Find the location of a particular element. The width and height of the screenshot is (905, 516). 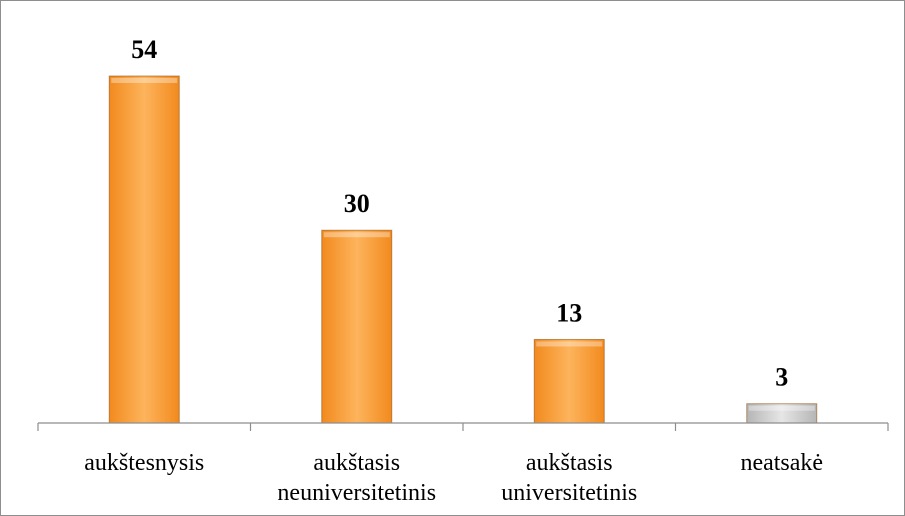

data-label: 3 is located at coordinates (781, 377).